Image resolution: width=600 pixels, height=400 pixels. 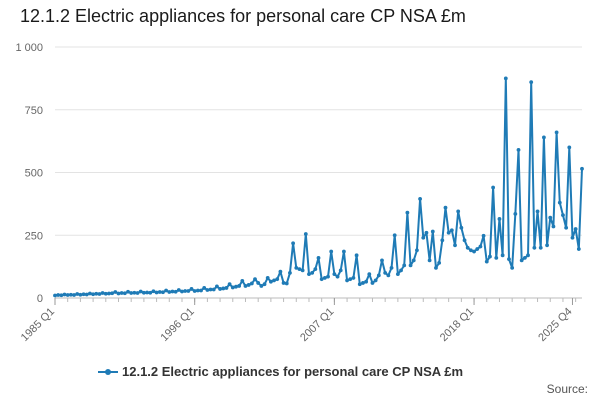 What do you see at coordinates (108, 372) in the screenshot?
I see `legend-swatch-icon` at bounding box center [108, 372].